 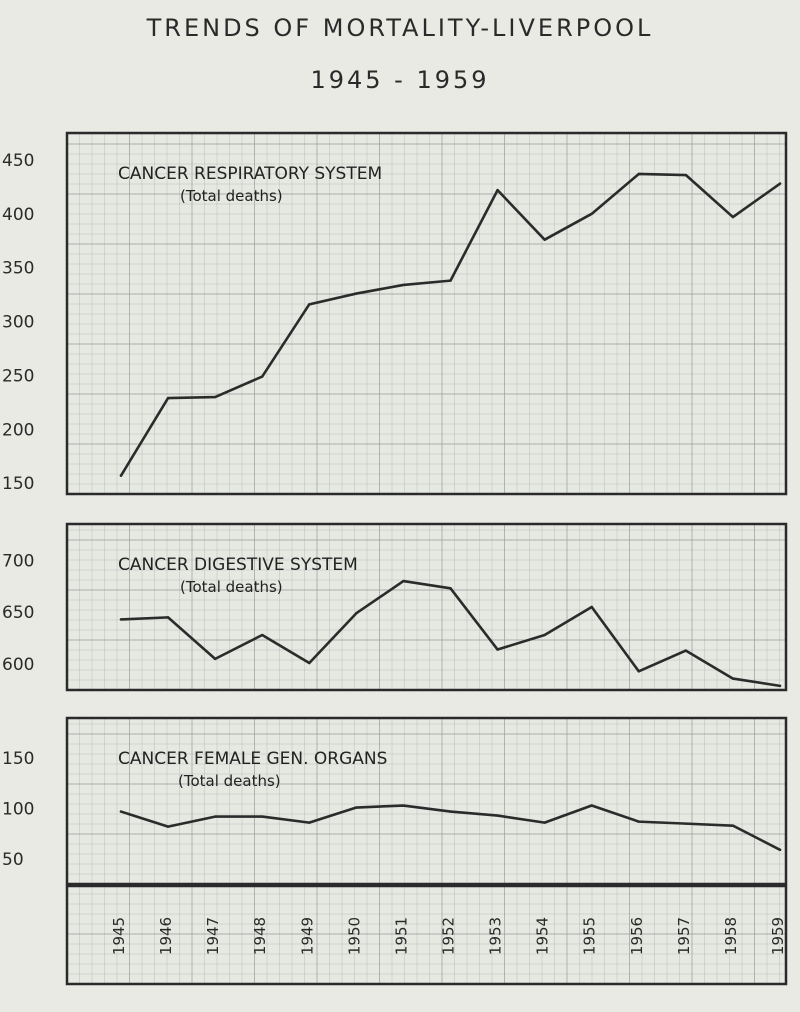 I want to click on xtick-label: 1953, so click(x=496, y=936).